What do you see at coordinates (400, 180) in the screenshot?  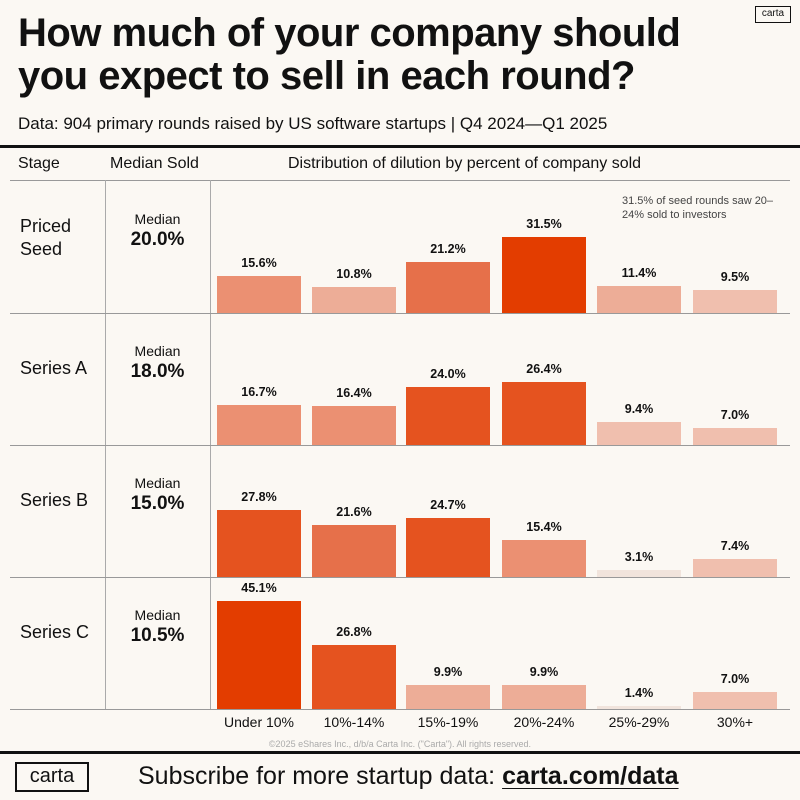 I see `header-divider` at bounding box center [400, 180].